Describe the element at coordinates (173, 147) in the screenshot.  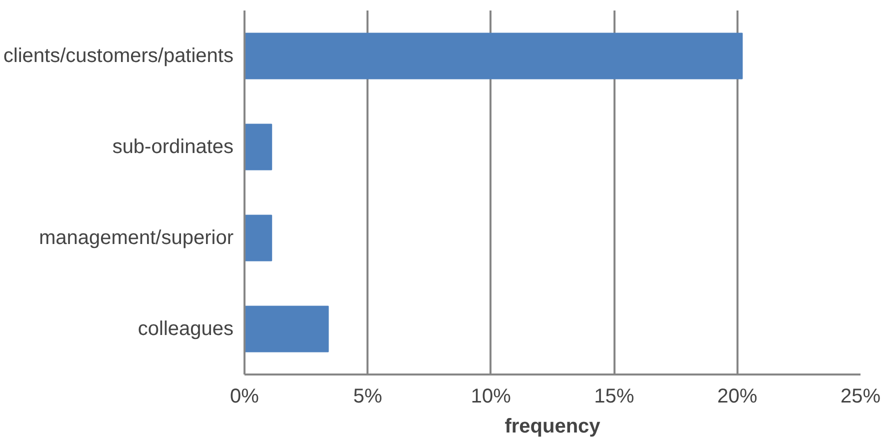
I see `y-tick-label: sub-ordinates` at that location.